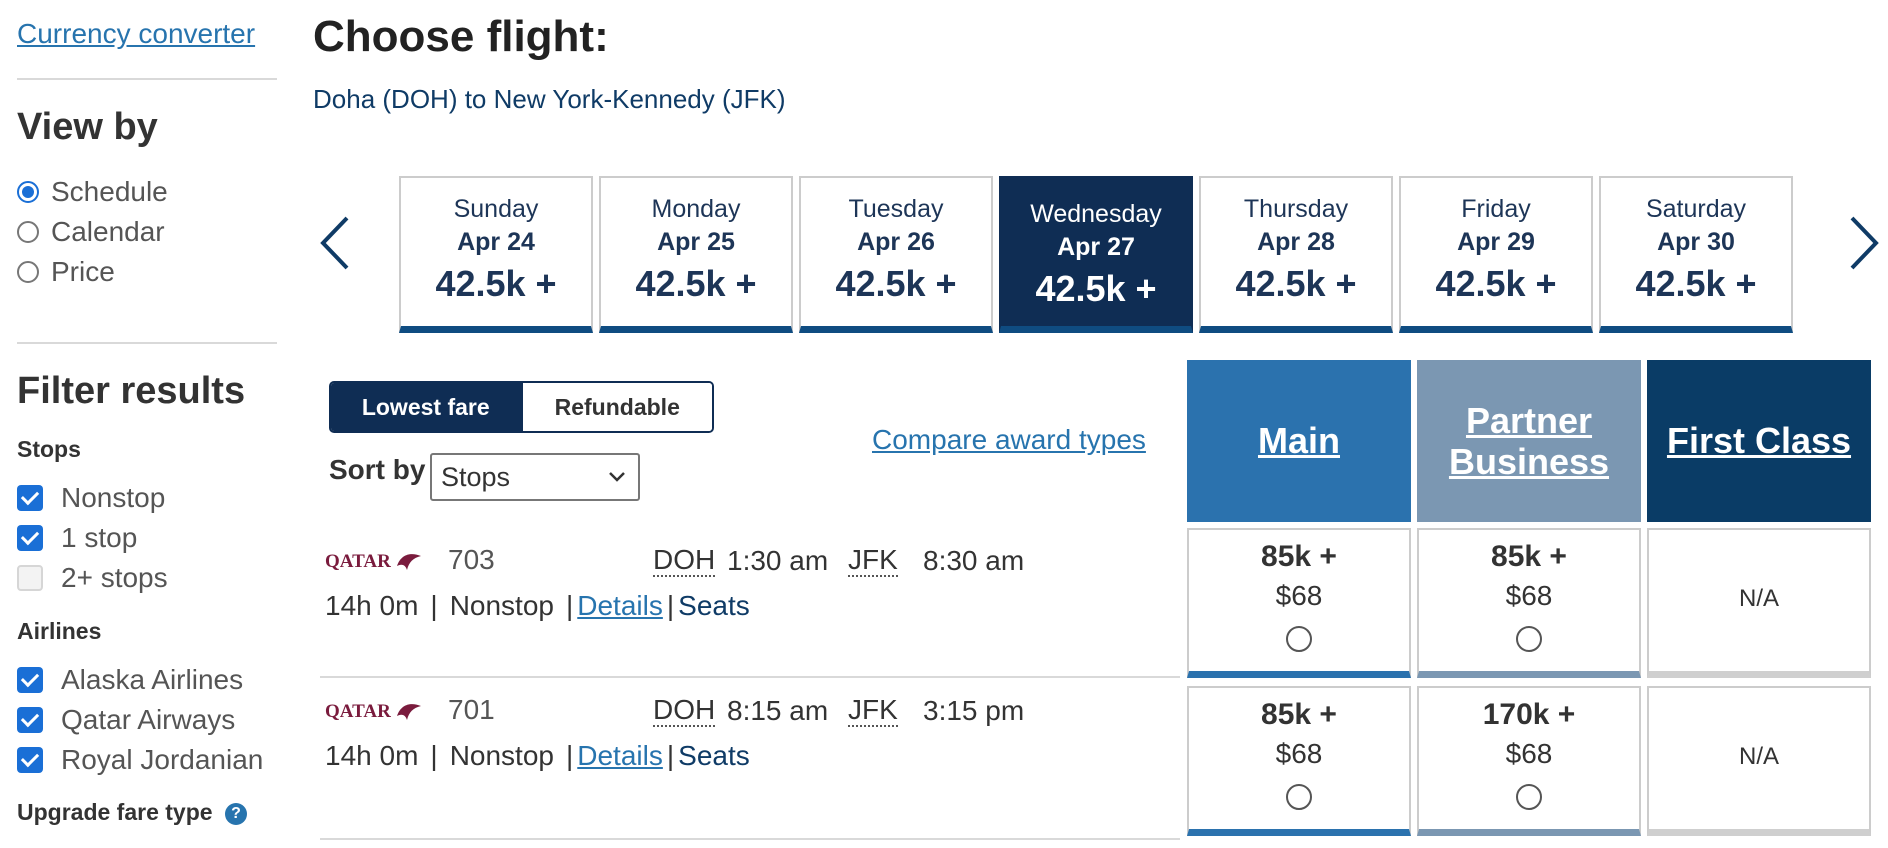 The image size is (1888, 848). I want to click on filter-qatar-airways: Qatar Airways, so click(126, 720).